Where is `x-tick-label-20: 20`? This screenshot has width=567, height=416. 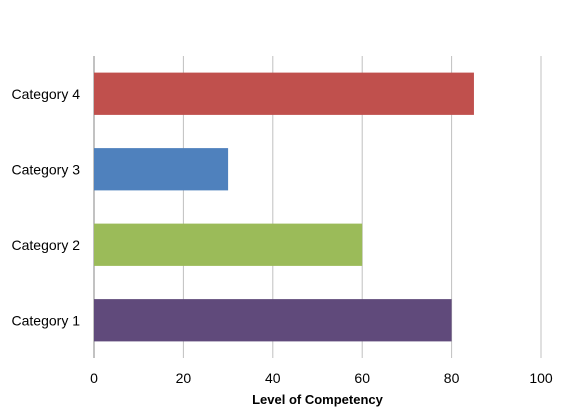
x-tick-label-20: 20 is located at coordinates (184, 378).